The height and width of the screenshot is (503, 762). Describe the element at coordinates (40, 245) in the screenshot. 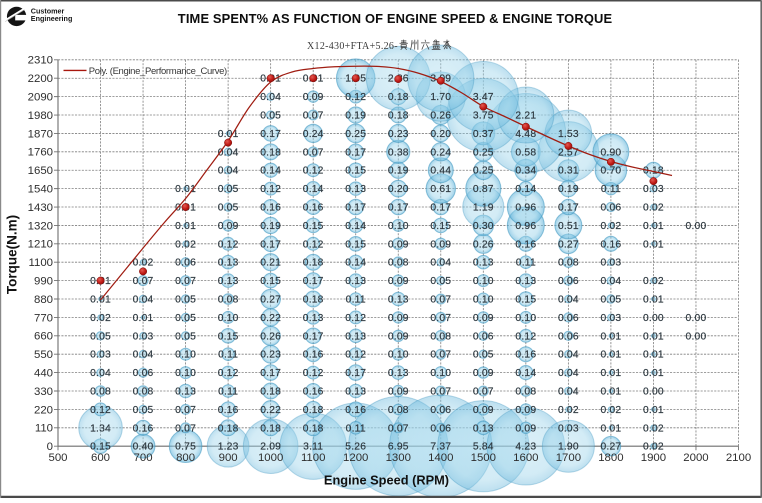

I see `svg-text: 1210` at that location.